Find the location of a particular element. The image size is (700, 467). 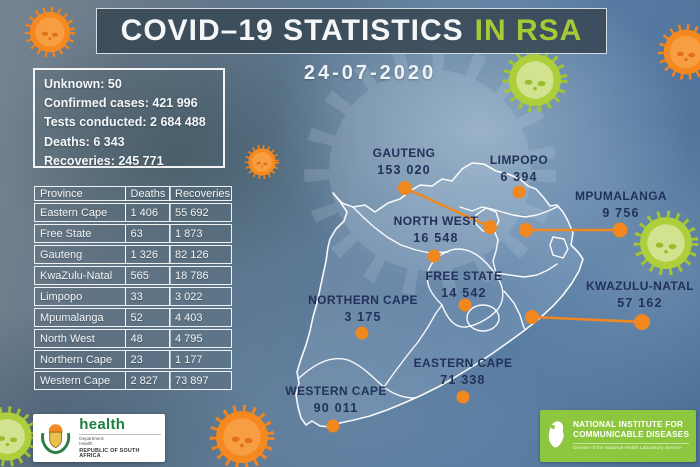

nicd-logo-line2: COMMUNICABLE DISEASES is located at coordinates (631, 434).